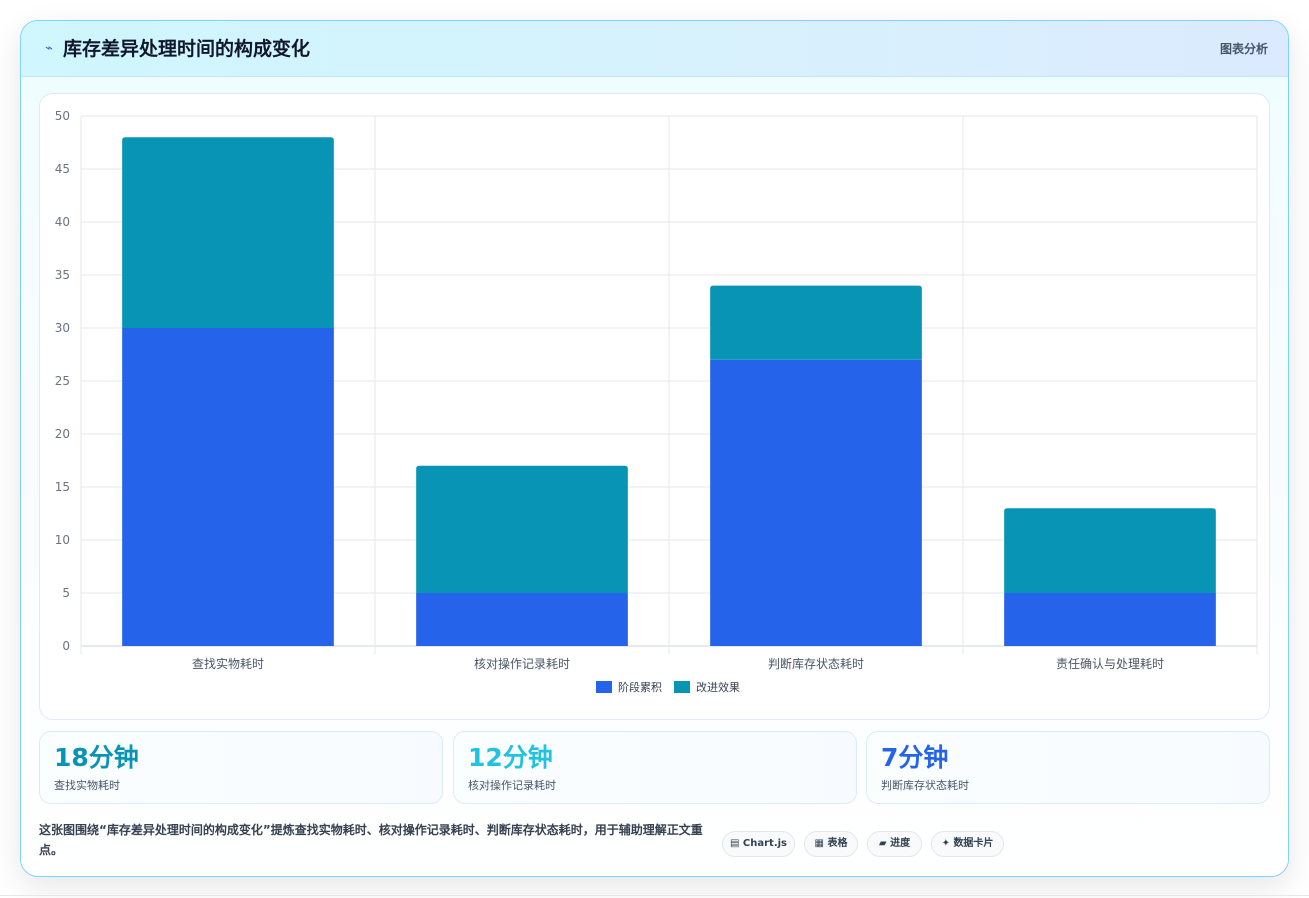  What do you see at coordinates (228, 663) in the screenshot?
I see `x-tick-label: 查找实物耗时` at bounding box center [228, 663].